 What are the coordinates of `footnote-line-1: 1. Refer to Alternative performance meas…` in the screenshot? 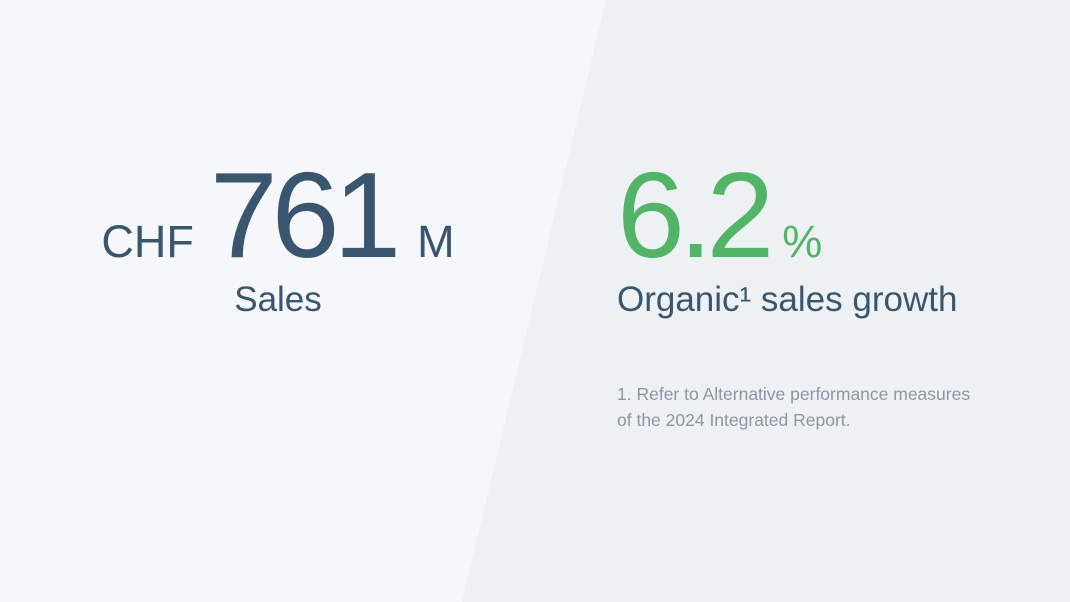 It's located at (794, 394).